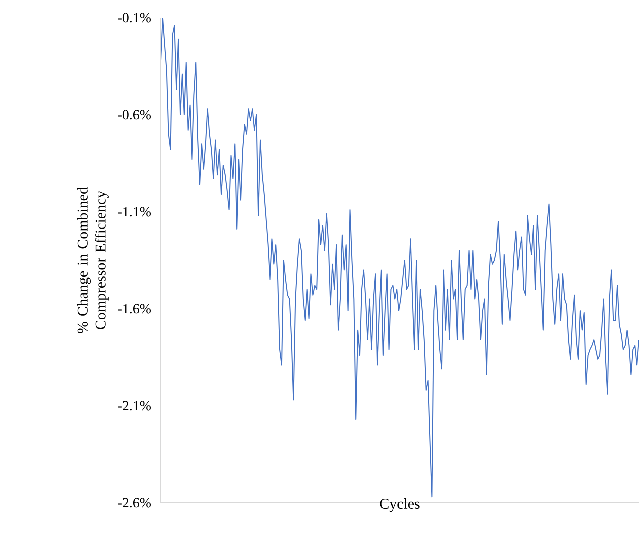 Image resolution: width=641 pixels, height=548 pixels. What do you see at coordinates (135, 503) in the screenshot?
I see `y-tick-label: -2.6%` at bounding box center [135, 503].